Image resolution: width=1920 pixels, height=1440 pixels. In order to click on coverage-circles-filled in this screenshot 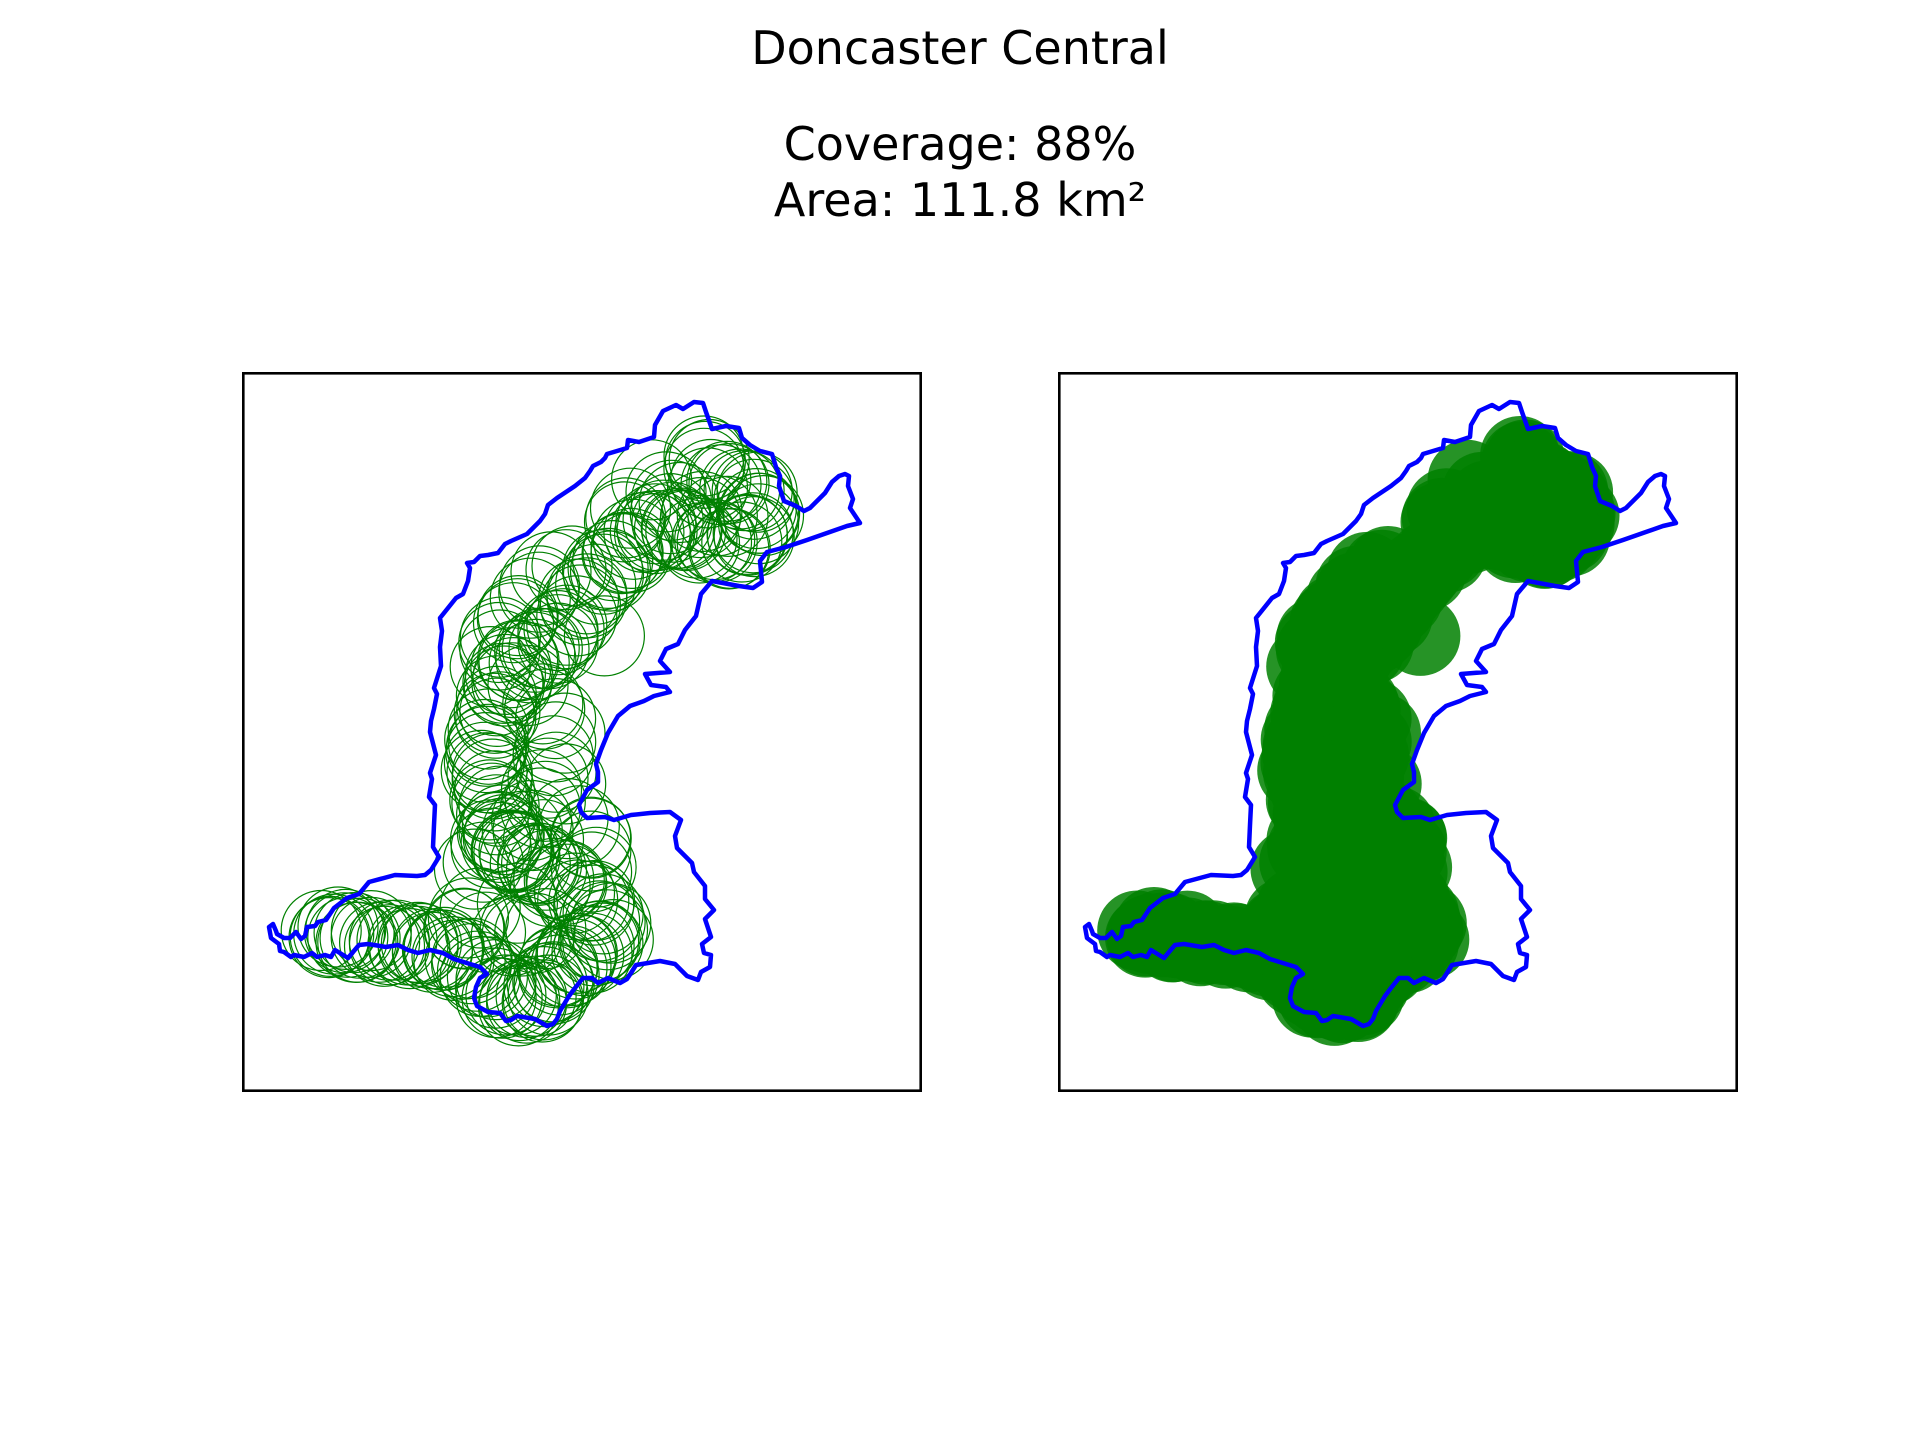, I will do `click(1358, 731)`.